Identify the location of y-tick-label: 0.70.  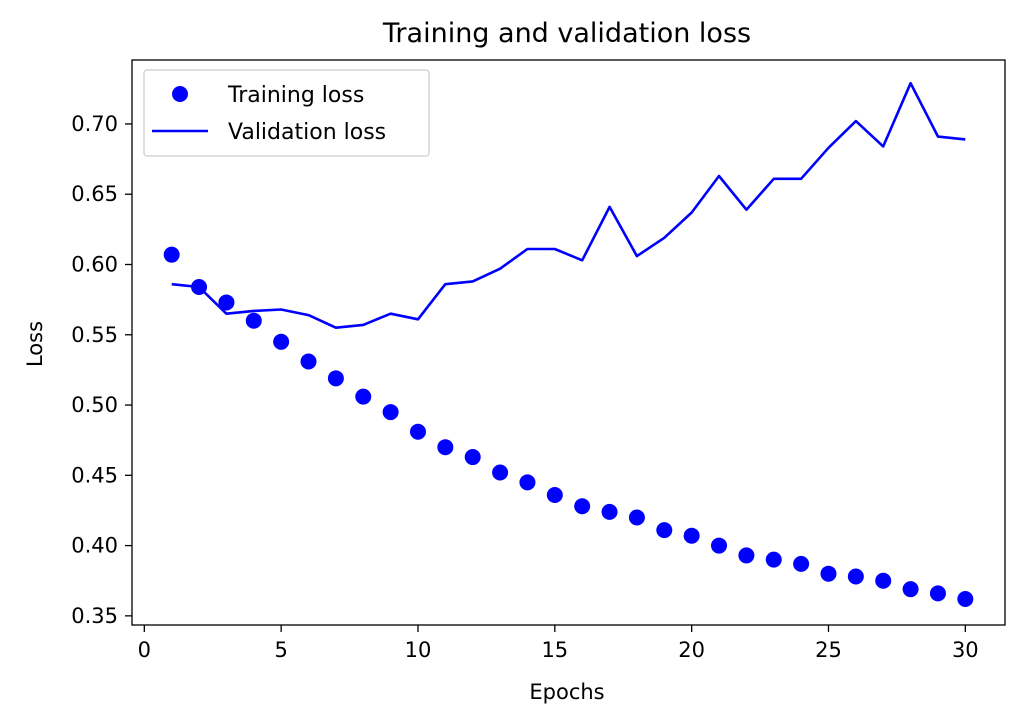
(94, 124).